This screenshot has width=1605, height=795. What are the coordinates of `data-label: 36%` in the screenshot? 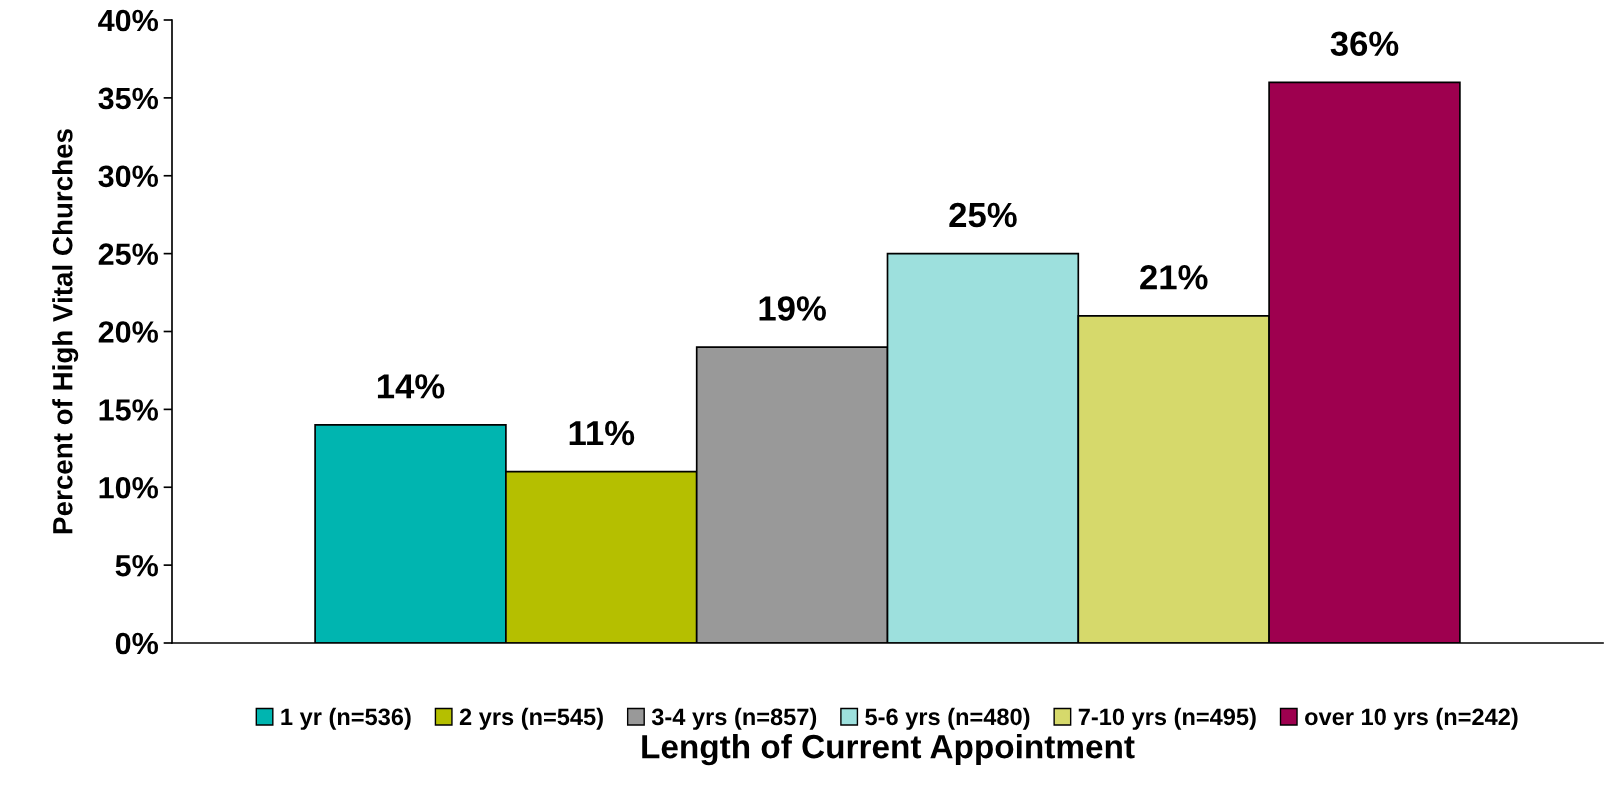 It's located at (1364, 44).